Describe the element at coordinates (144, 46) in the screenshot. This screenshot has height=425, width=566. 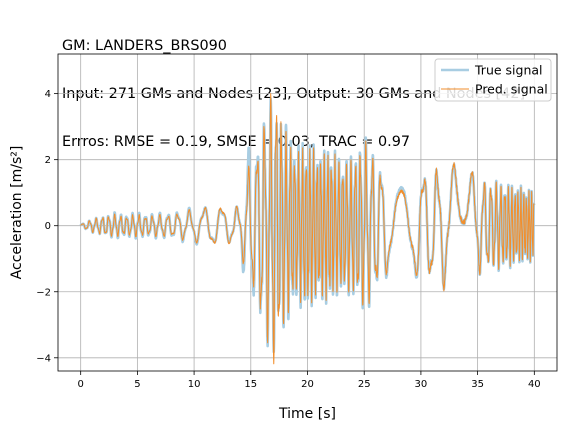
I see `title-line-1: GM: LANDERS_BRS090` at that location.